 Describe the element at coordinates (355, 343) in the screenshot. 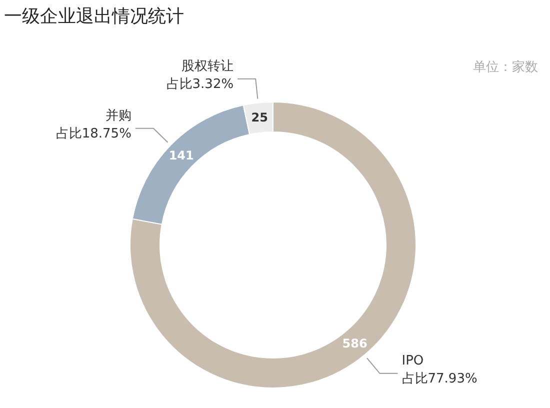

I see `data-label: 586` at that location.